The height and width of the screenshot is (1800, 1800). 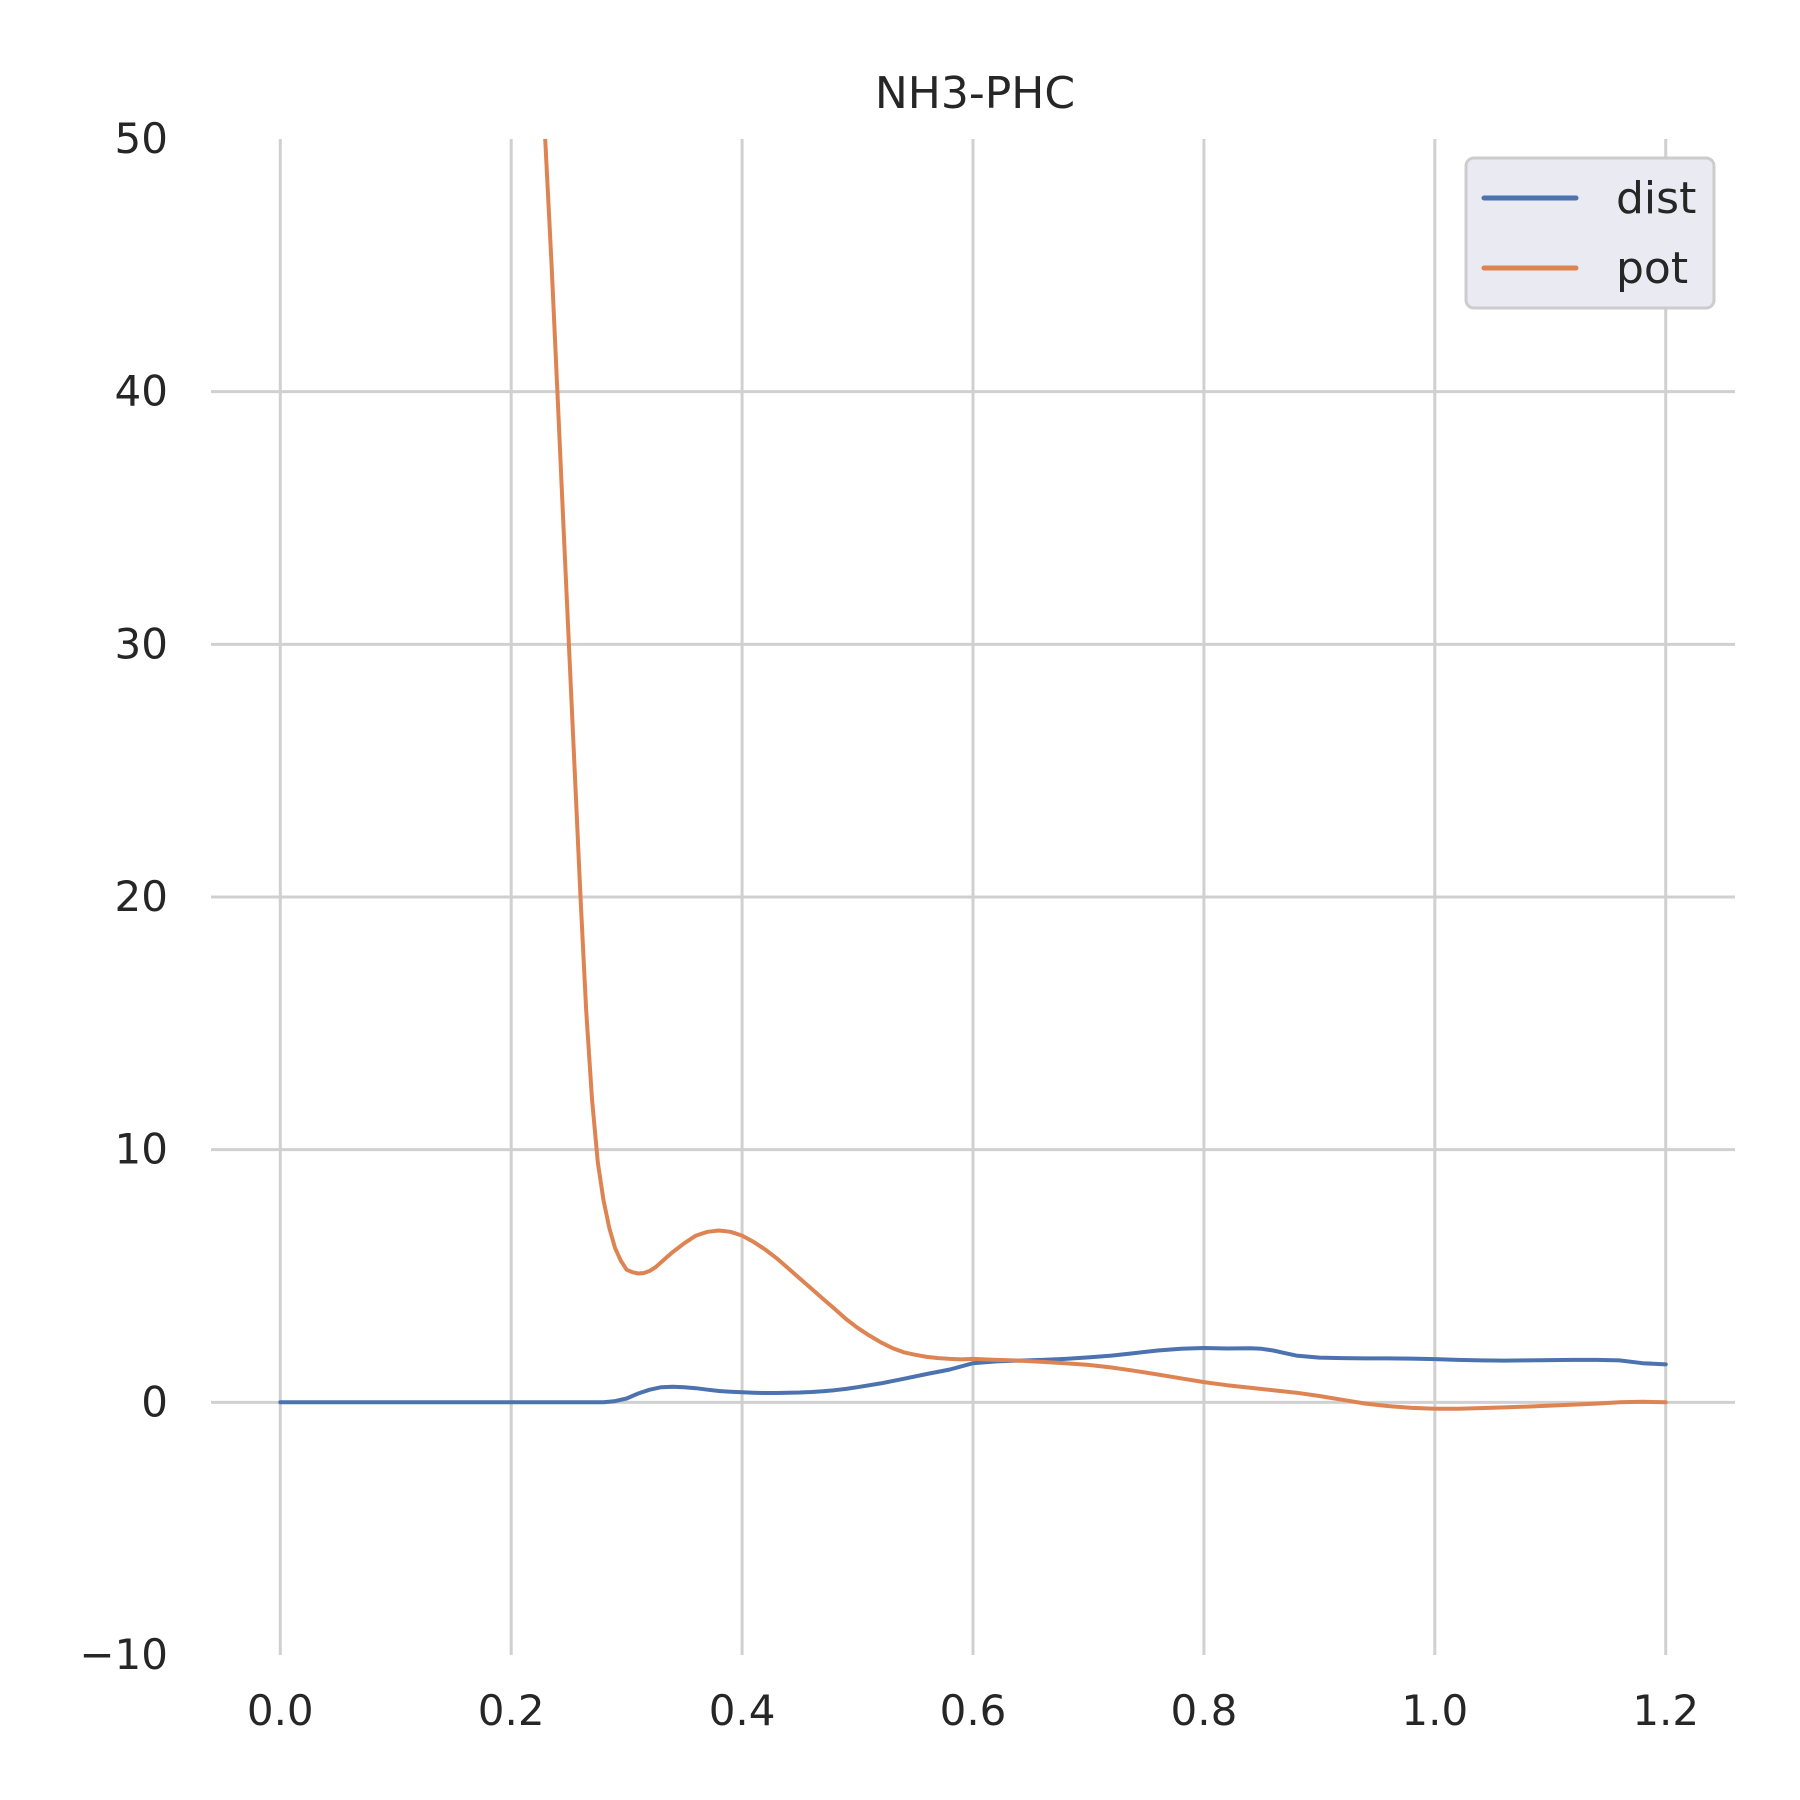 What do you see at coordinates (141, 896) in the screenshot?
I see `y-tick-label: 20` at bounding box center [141, 896].